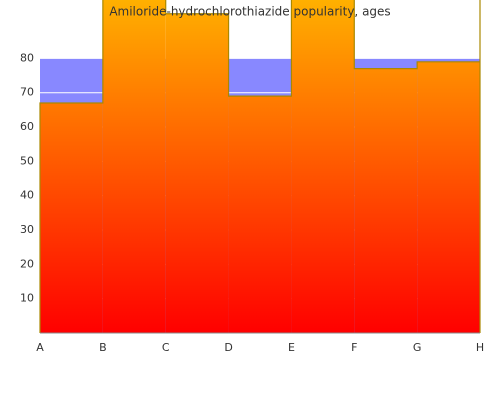 The height and width of the screenshot is (404, 500). What do you see at coordinates (27, 126) in the screenshot?
I see `y-tick-label: 60` at bounding box center [27, 126].